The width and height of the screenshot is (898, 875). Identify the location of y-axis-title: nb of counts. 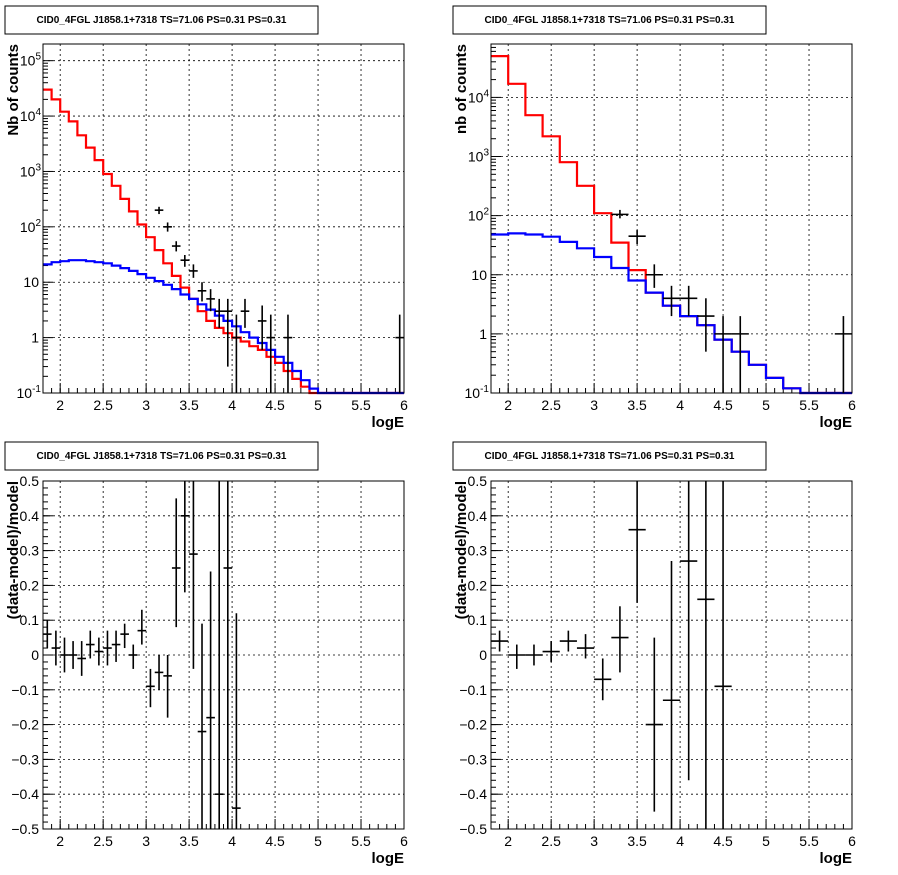
(461, 89).